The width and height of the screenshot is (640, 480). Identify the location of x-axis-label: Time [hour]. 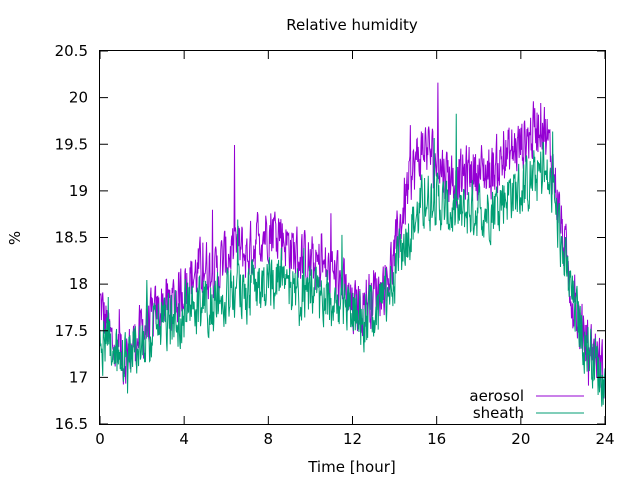
(351, 467).